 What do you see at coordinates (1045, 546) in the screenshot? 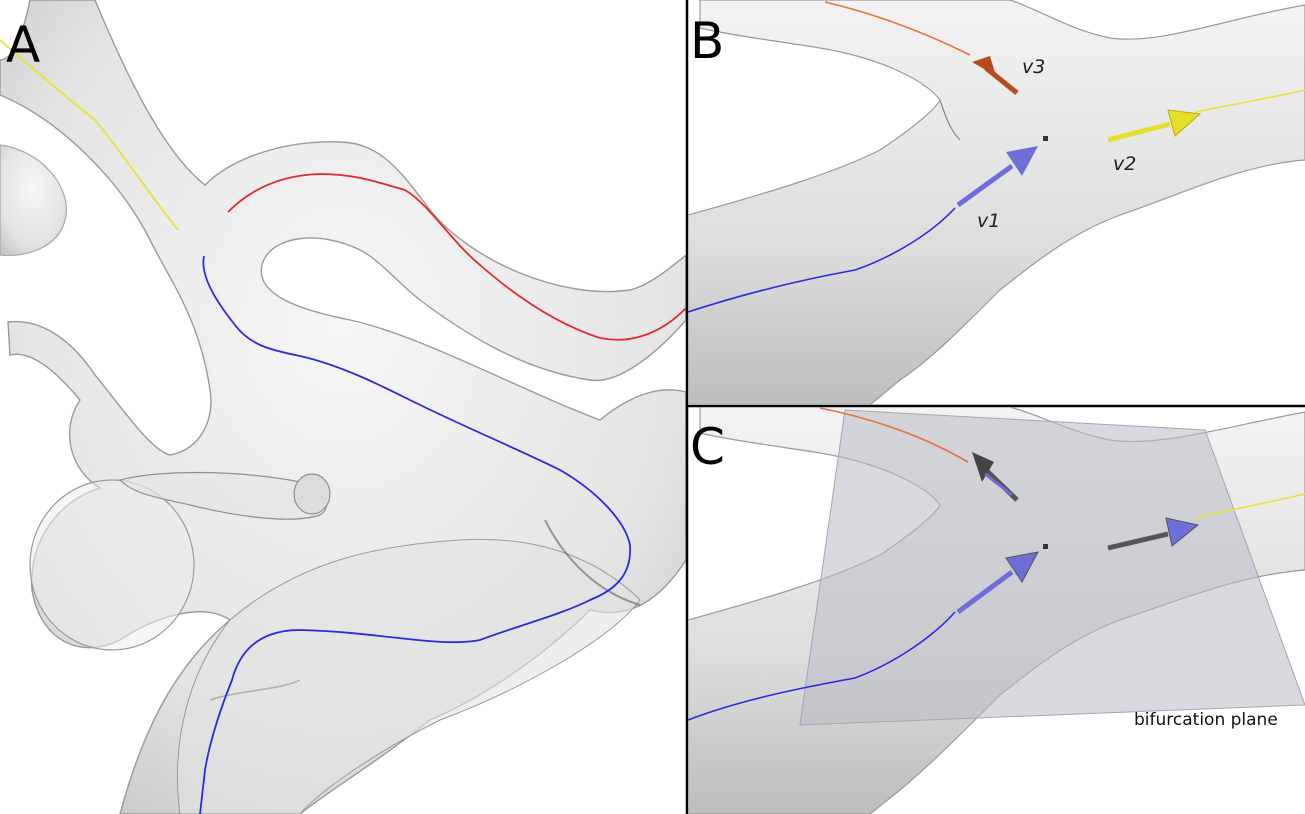
I see `bifurcation-point-c` at bounding box center [1045, 546].